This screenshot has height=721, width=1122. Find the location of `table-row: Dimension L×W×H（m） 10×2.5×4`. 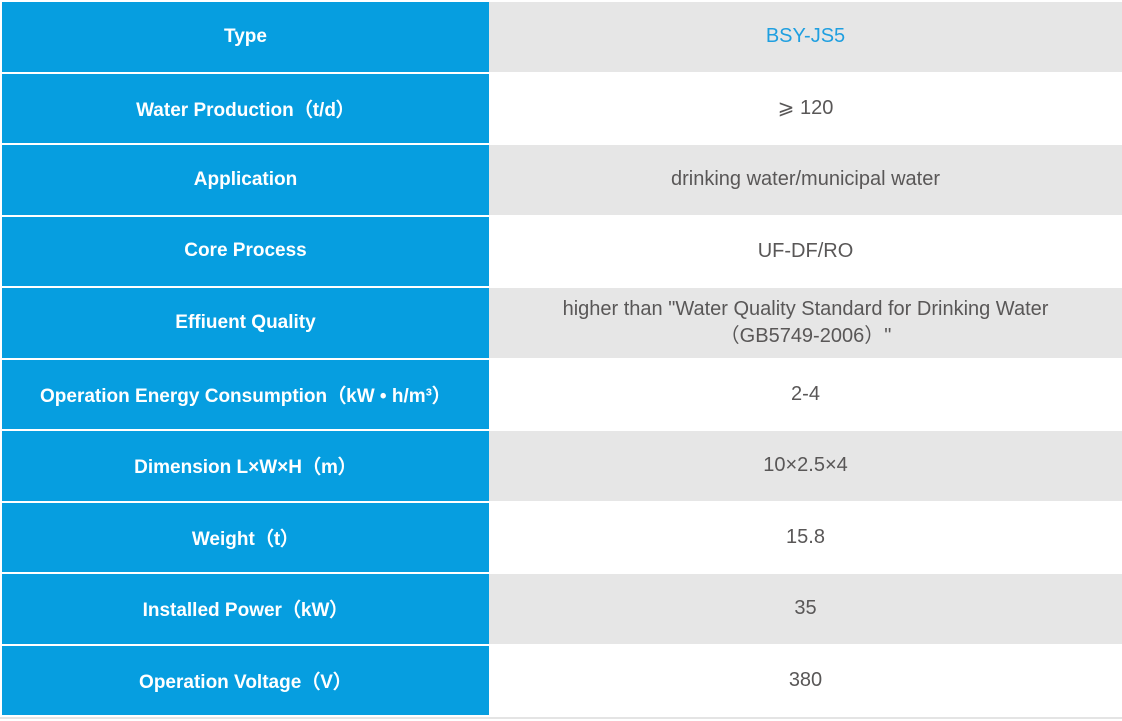

table-row: Dimension L×W×H（m） 10×2.5×4 is located at coordinates (561, 466).